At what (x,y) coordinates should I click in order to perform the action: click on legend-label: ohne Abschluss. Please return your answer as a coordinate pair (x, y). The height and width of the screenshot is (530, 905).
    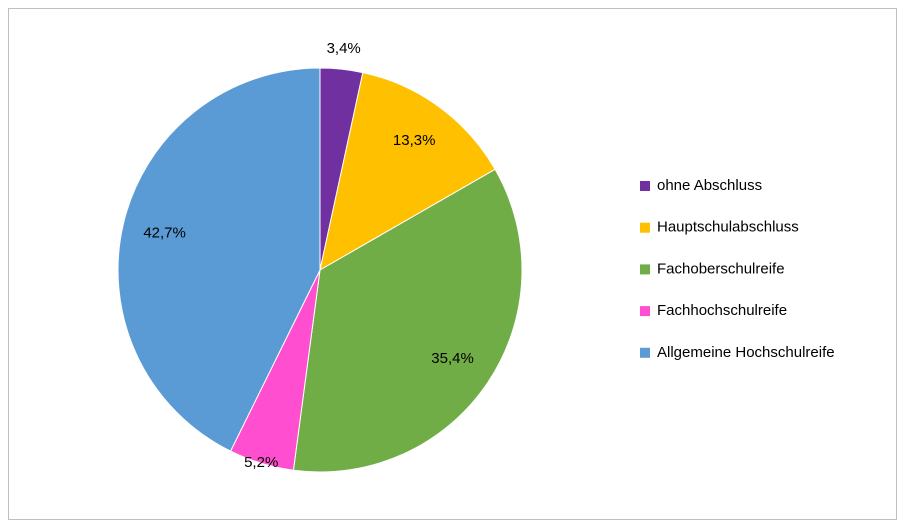
    Looking at the image, I should click on (709, 185).